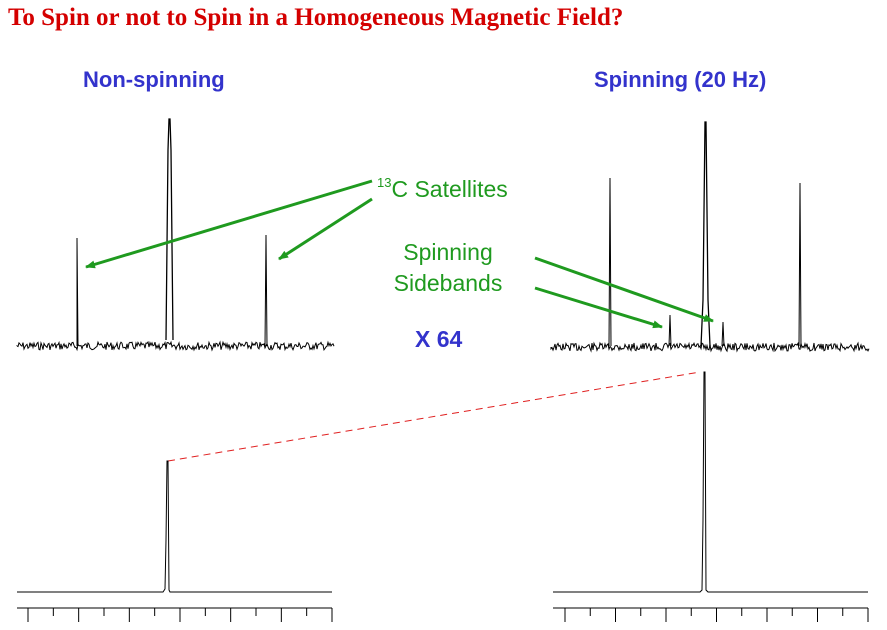 The width and height of the screenshot is (887, 630). Describe the element at coordinates (439, 339) in the screenshot. I see `scale-factor-label: X 64` at that location.